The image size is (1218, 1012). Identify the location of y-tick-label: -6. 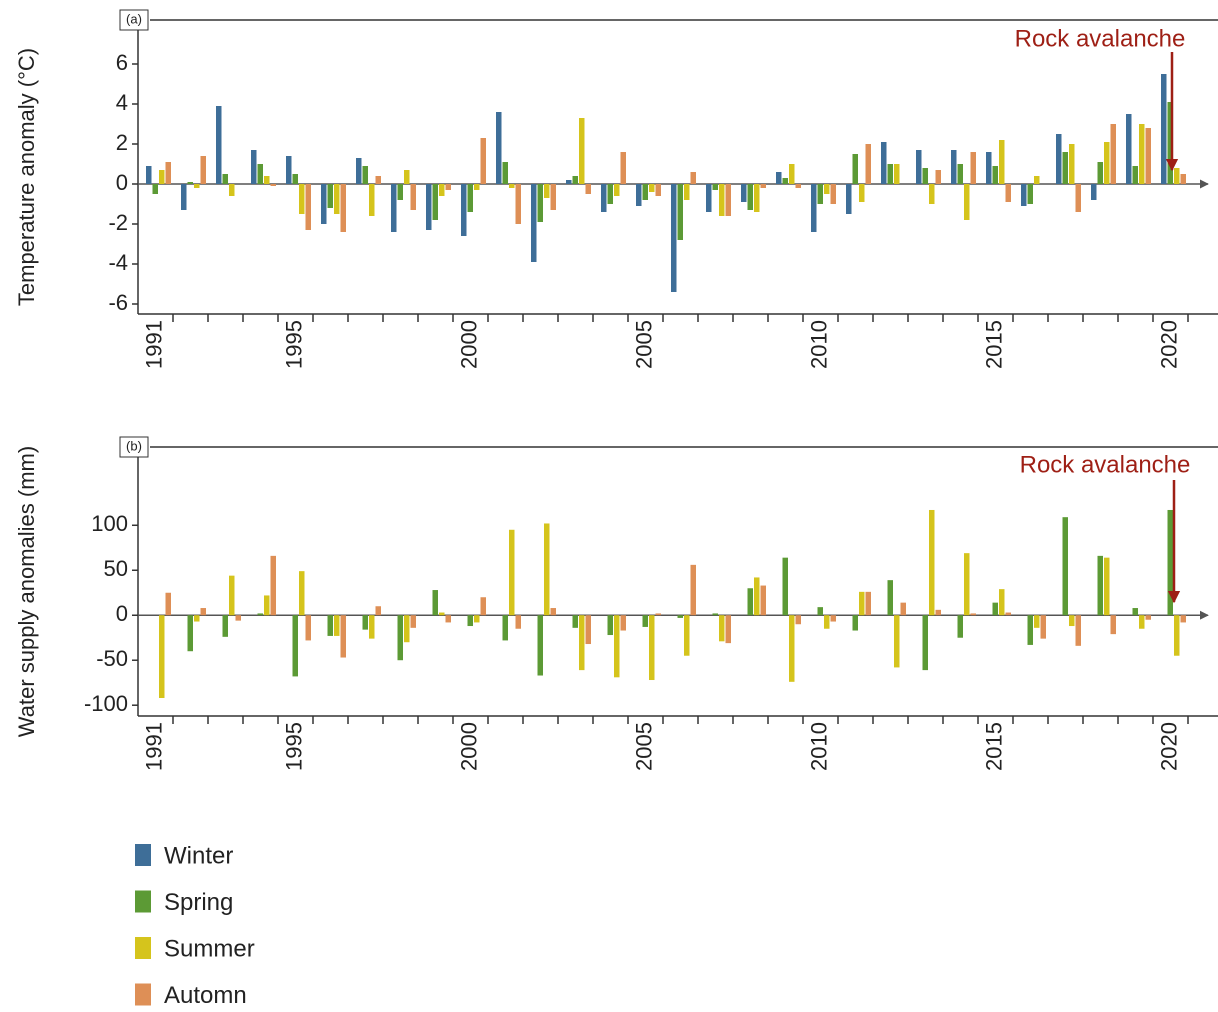
(118, 302).